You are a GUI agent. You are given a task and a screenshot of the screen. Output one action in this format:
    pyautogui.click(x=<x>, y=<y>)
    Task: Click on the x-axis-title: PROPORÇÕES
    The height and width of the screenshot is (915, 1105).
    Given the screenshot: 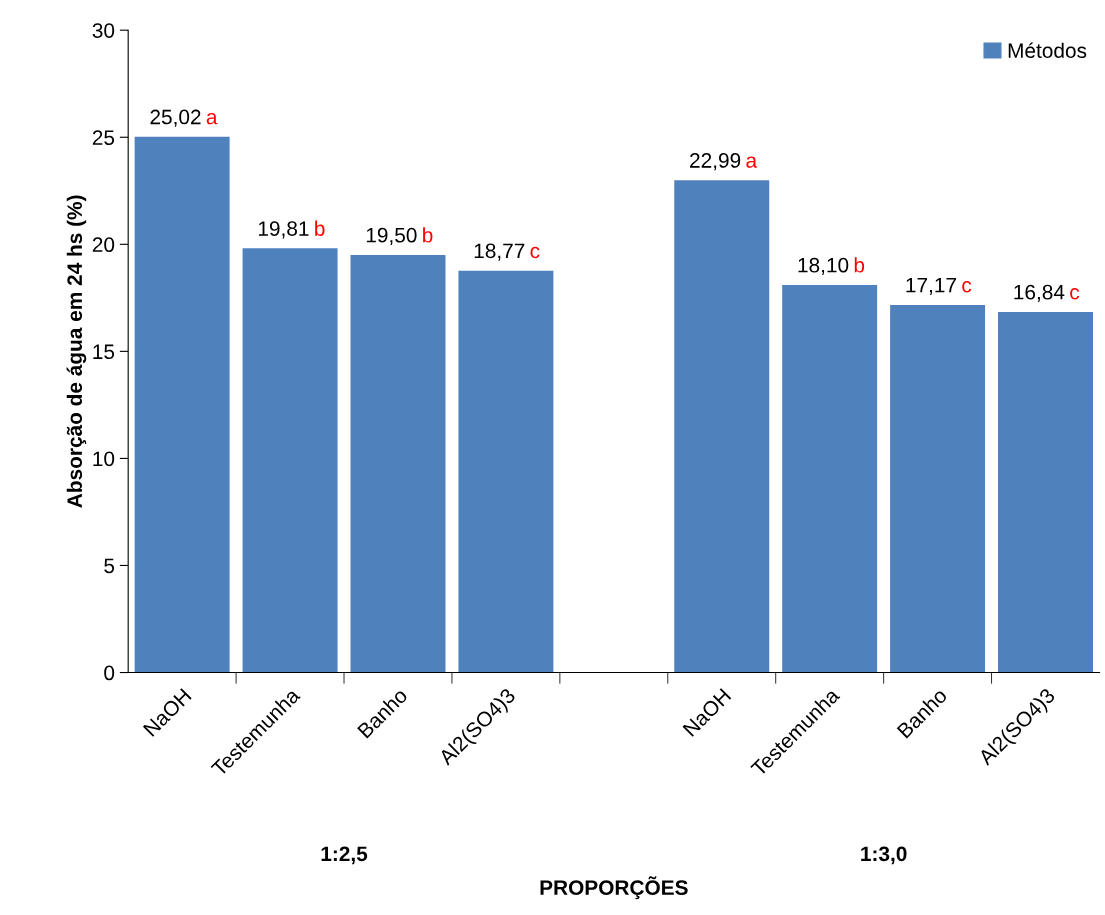 What is the action you would take?
    pyautogui.click(x=614, y=888)
    